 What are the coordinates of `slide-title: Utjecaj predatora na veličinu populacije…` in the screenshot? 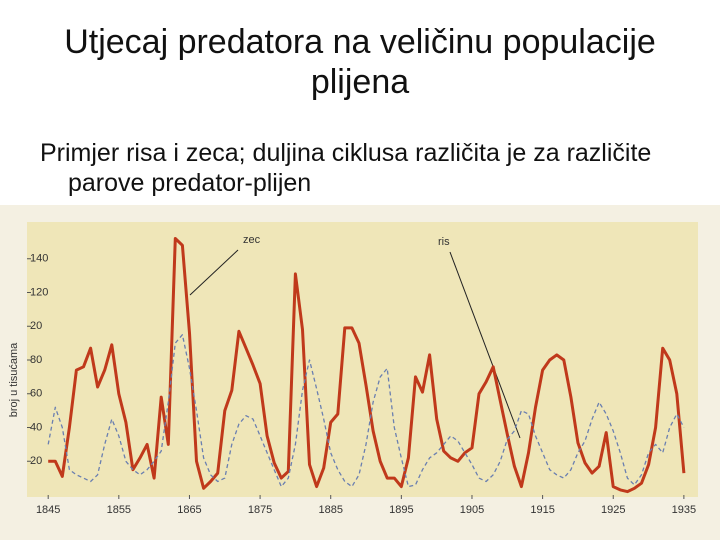 It's located at (360, 62).